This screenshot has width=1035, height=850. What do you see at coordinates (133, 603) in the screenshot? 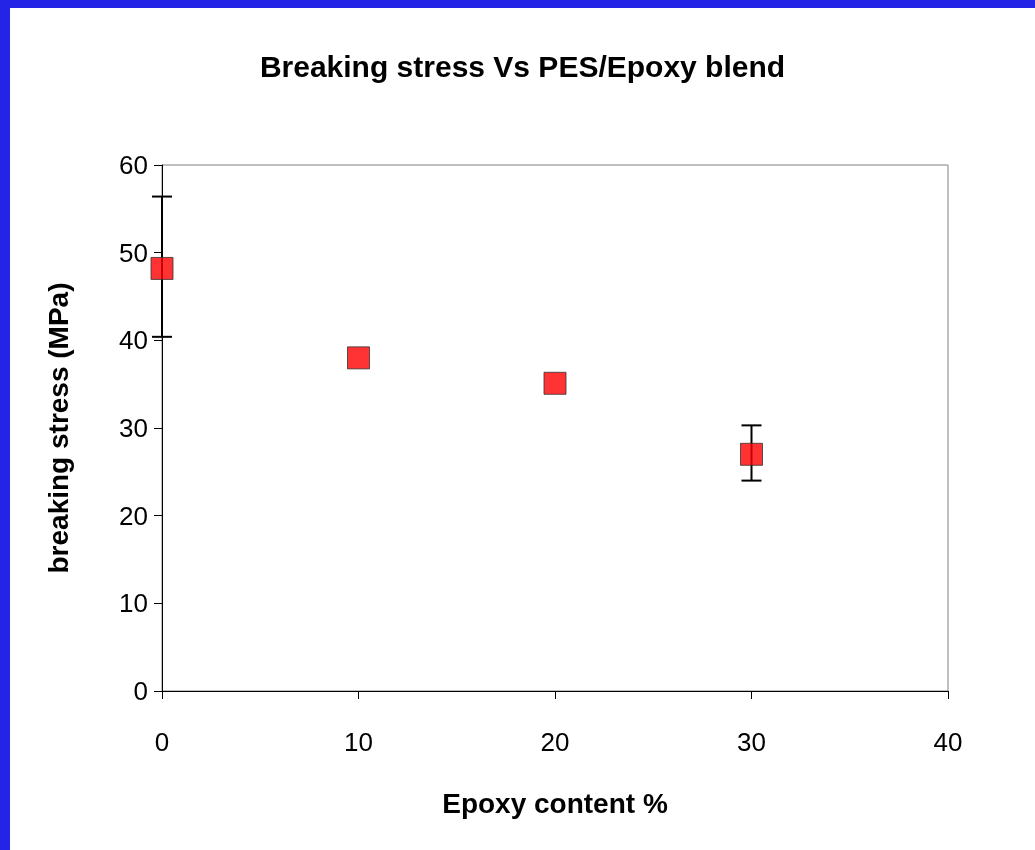
I see `y-tick-label: 10` at bounding box center [133, 603].